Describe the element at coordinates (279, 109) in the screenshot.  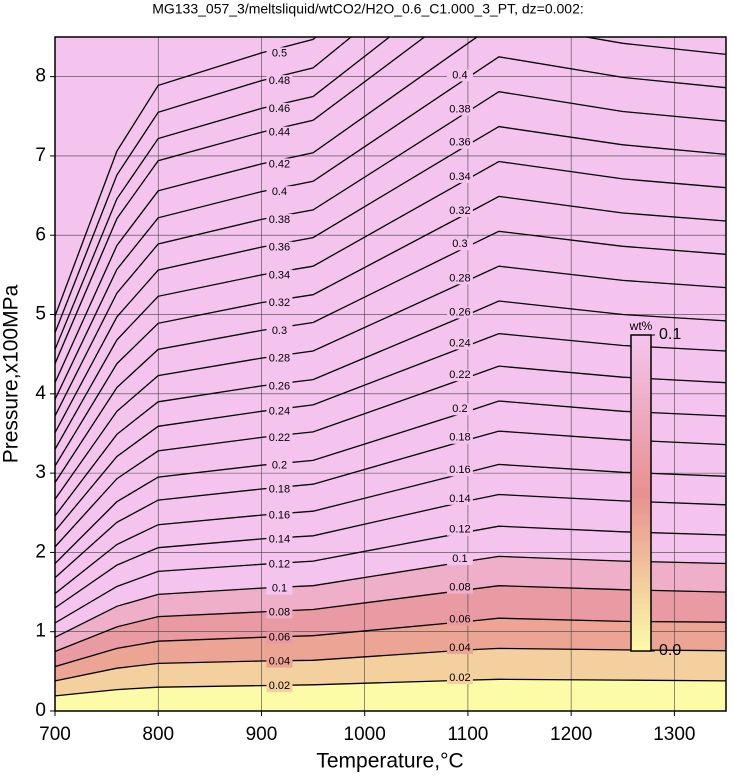
I see `contour-label: 0.46` at that location.